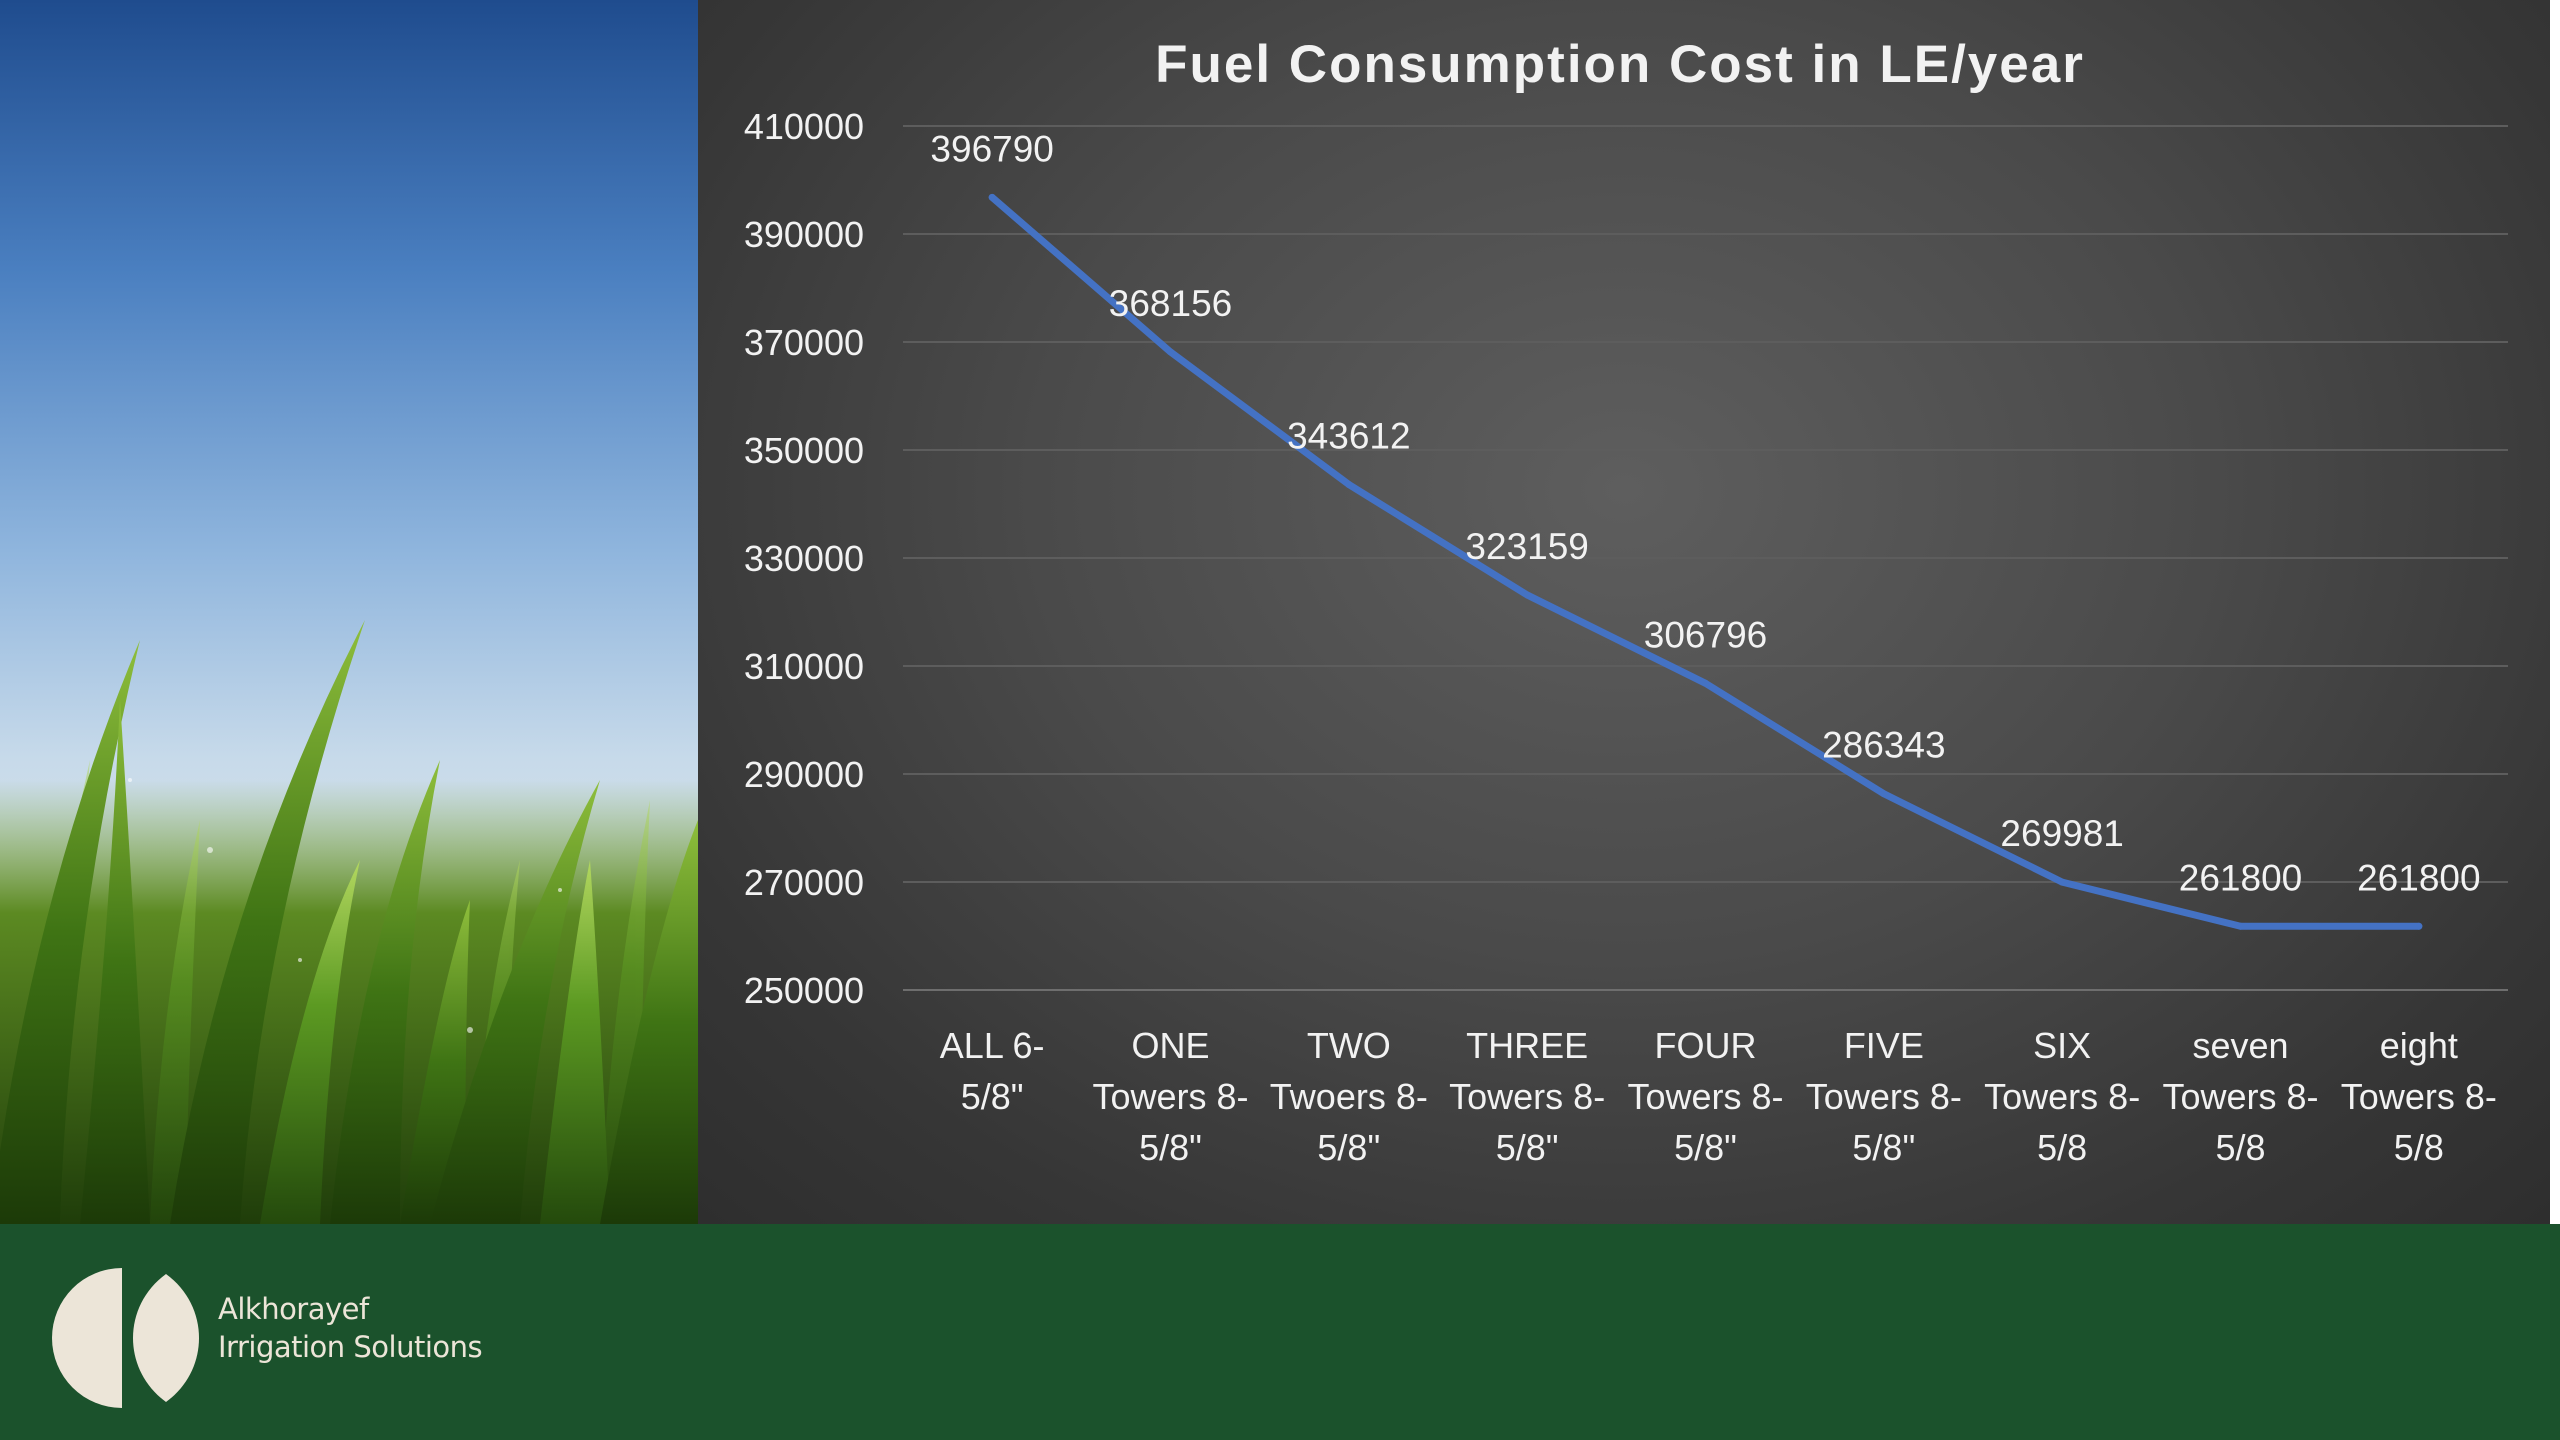  I want to click on data-label: 306796, so click(1705, 634).